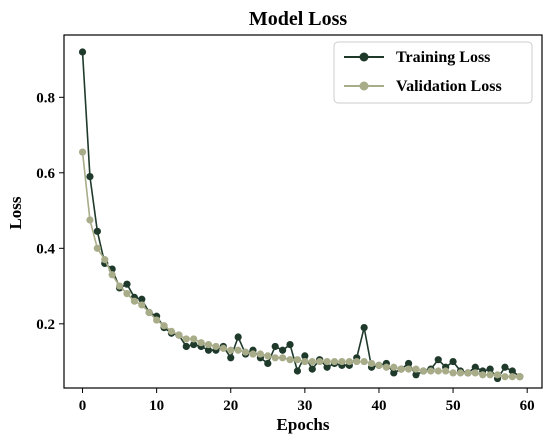  Describe the element at coordinates (378, 406) in the screenshot. I see `x-tick-label: 40` at that location.